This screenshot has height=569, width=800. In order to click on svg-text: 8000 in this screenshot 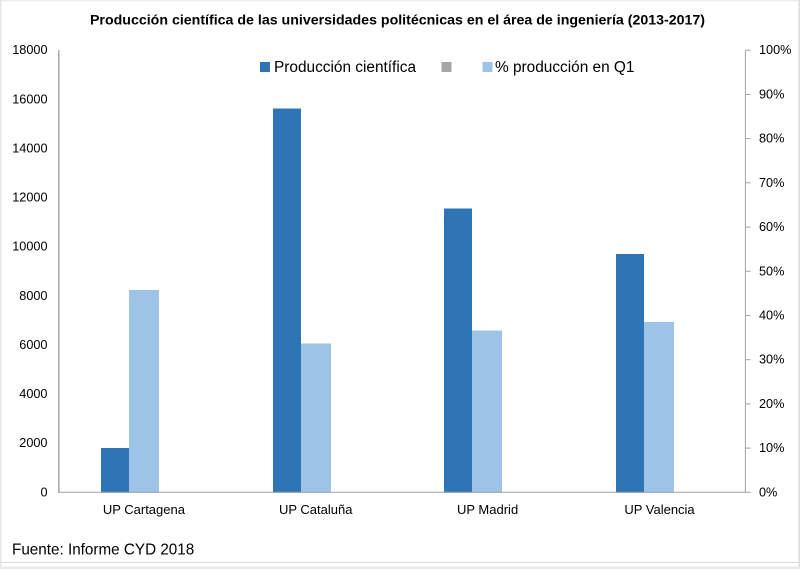, I will do `click(33, 296)`.